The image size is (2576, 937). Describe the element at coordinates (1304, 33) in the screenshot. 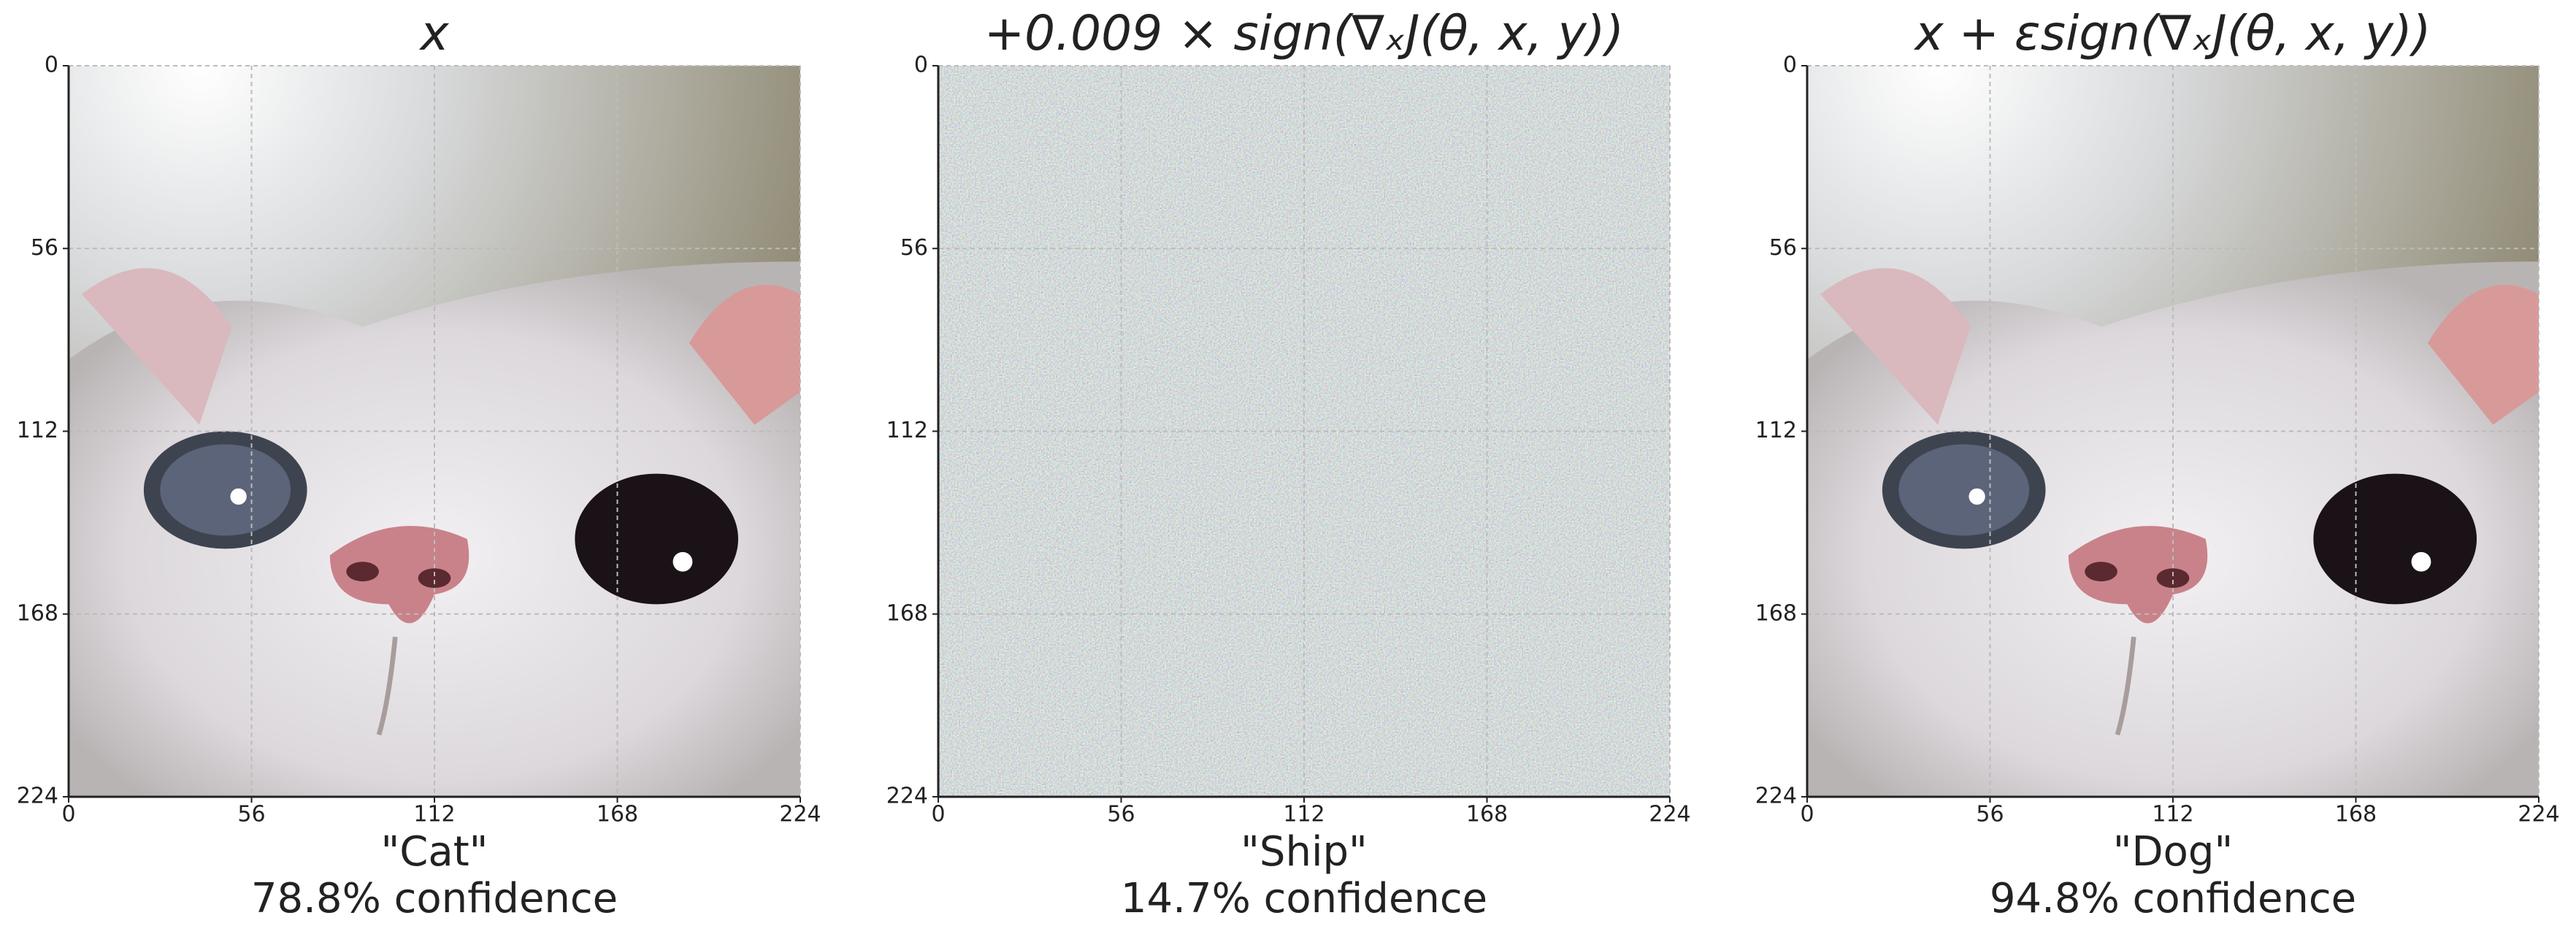

I see `panel-title: +0.009 × sign(∇ₓJ(θ, x, y))` at that location.